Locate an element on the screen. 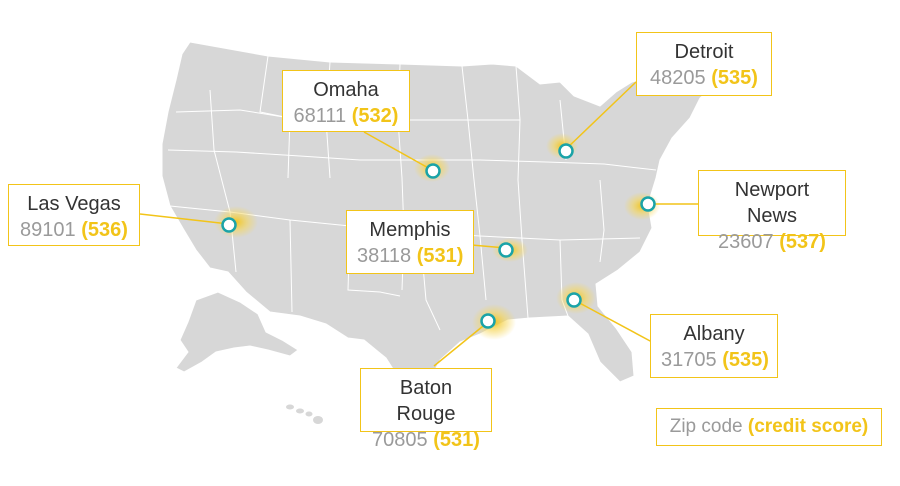  zip-code: 31705 is located at coordinates (689, 360).